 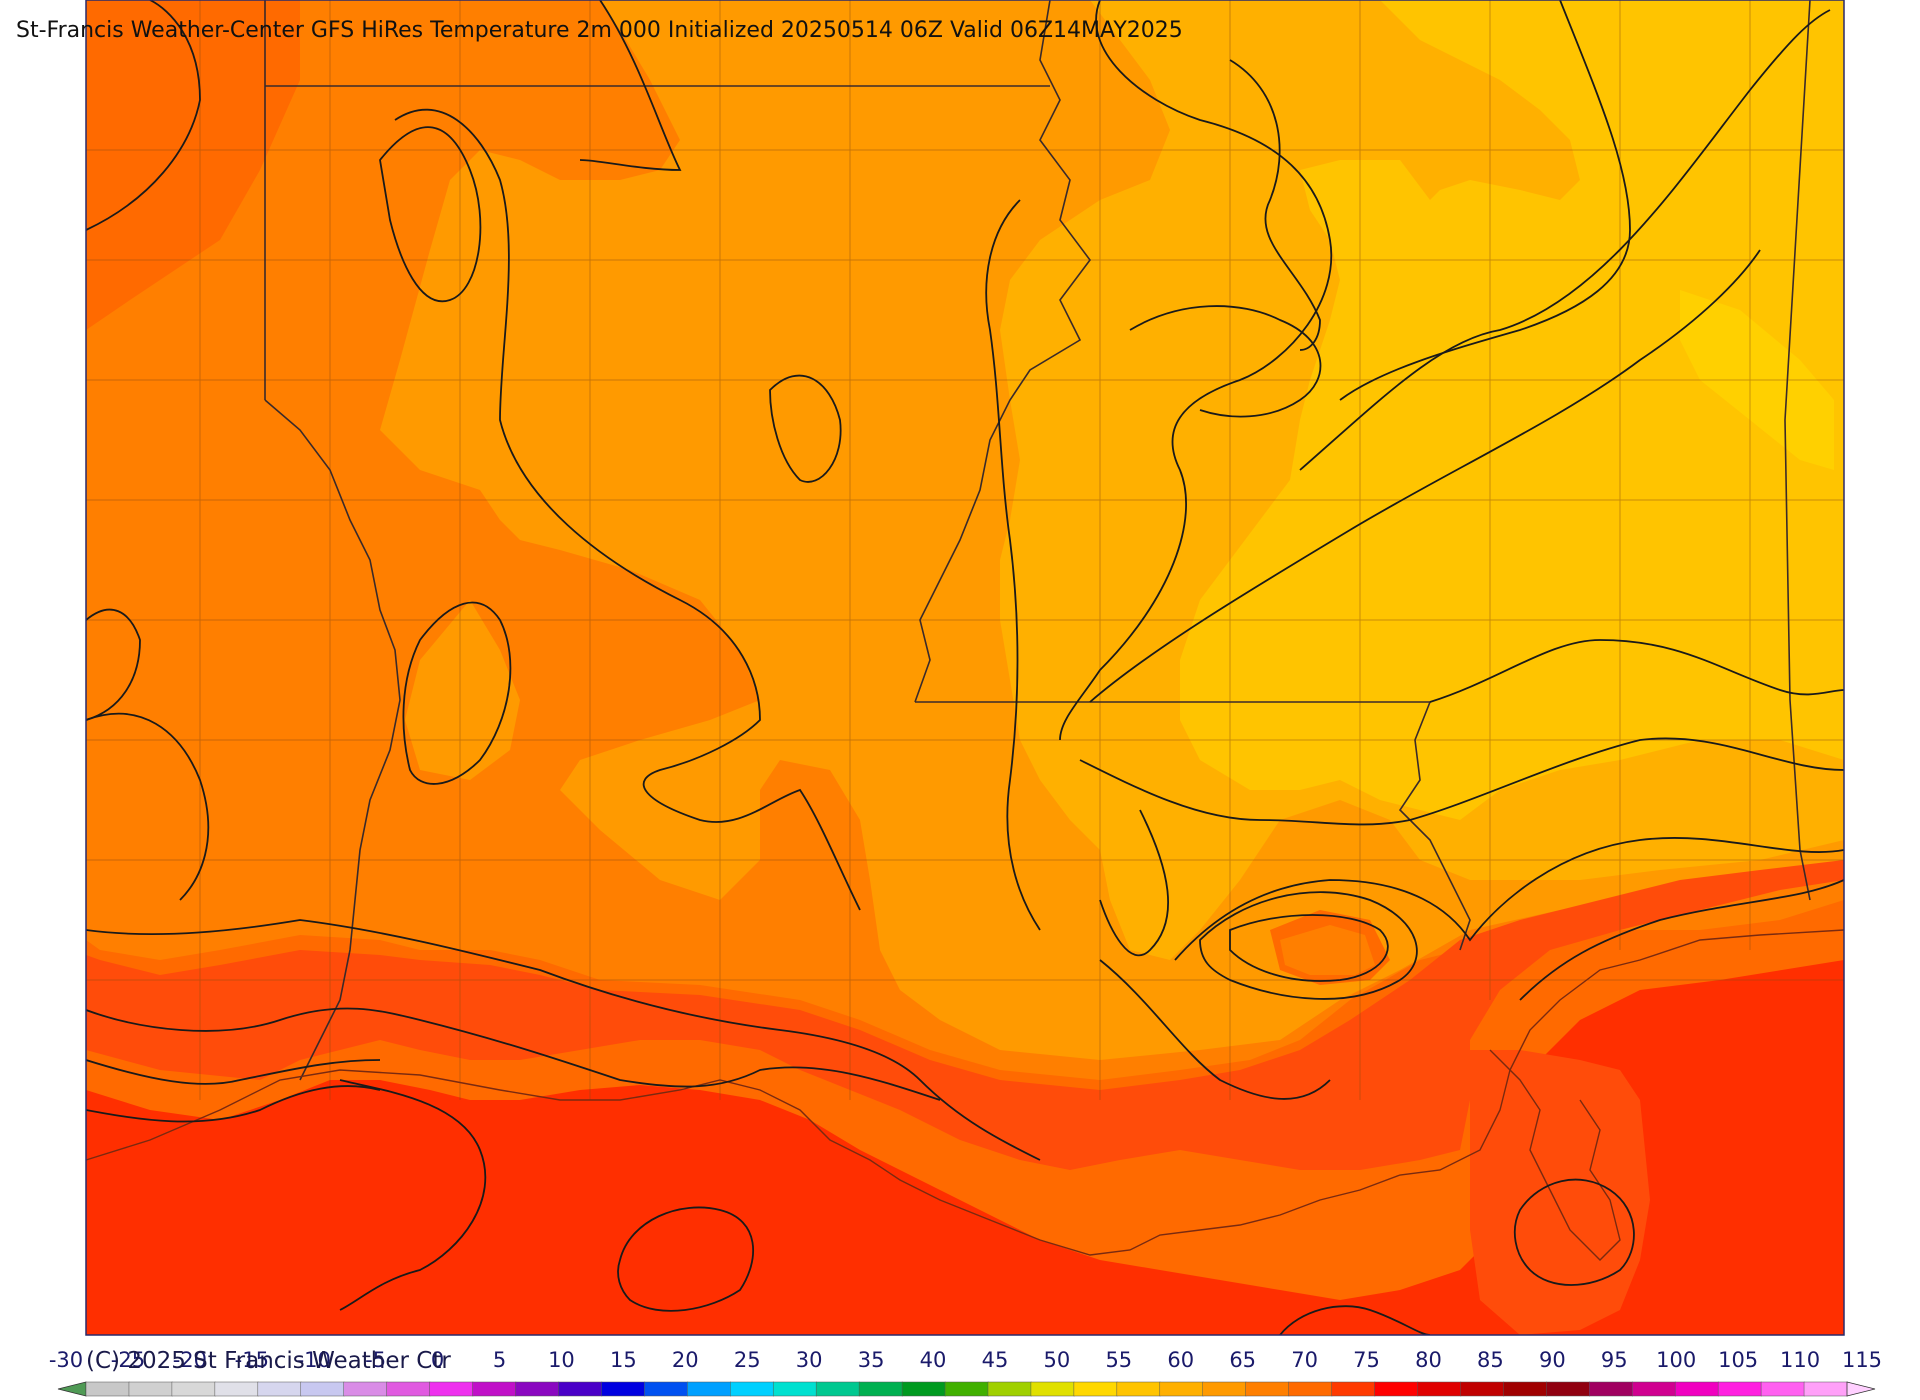 I want to click on colorbar-over-arrow, so click(x=1861, y=1389).